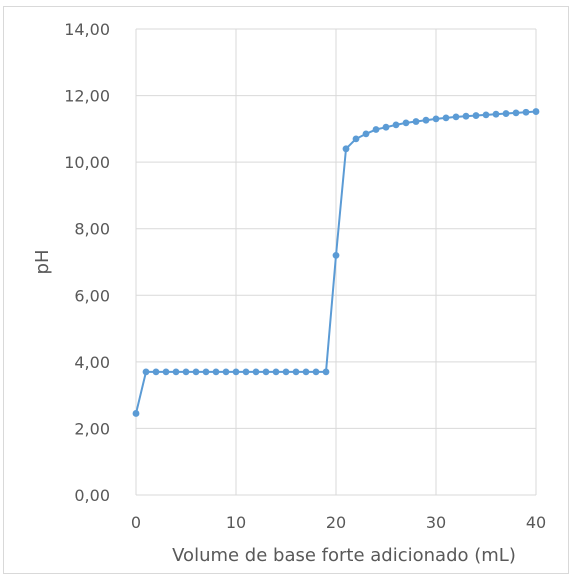  What do you see at coordinates (87, 162) in the screenshot?
I see `y-tick-label: 10,00` at bounding box center [87, 162].